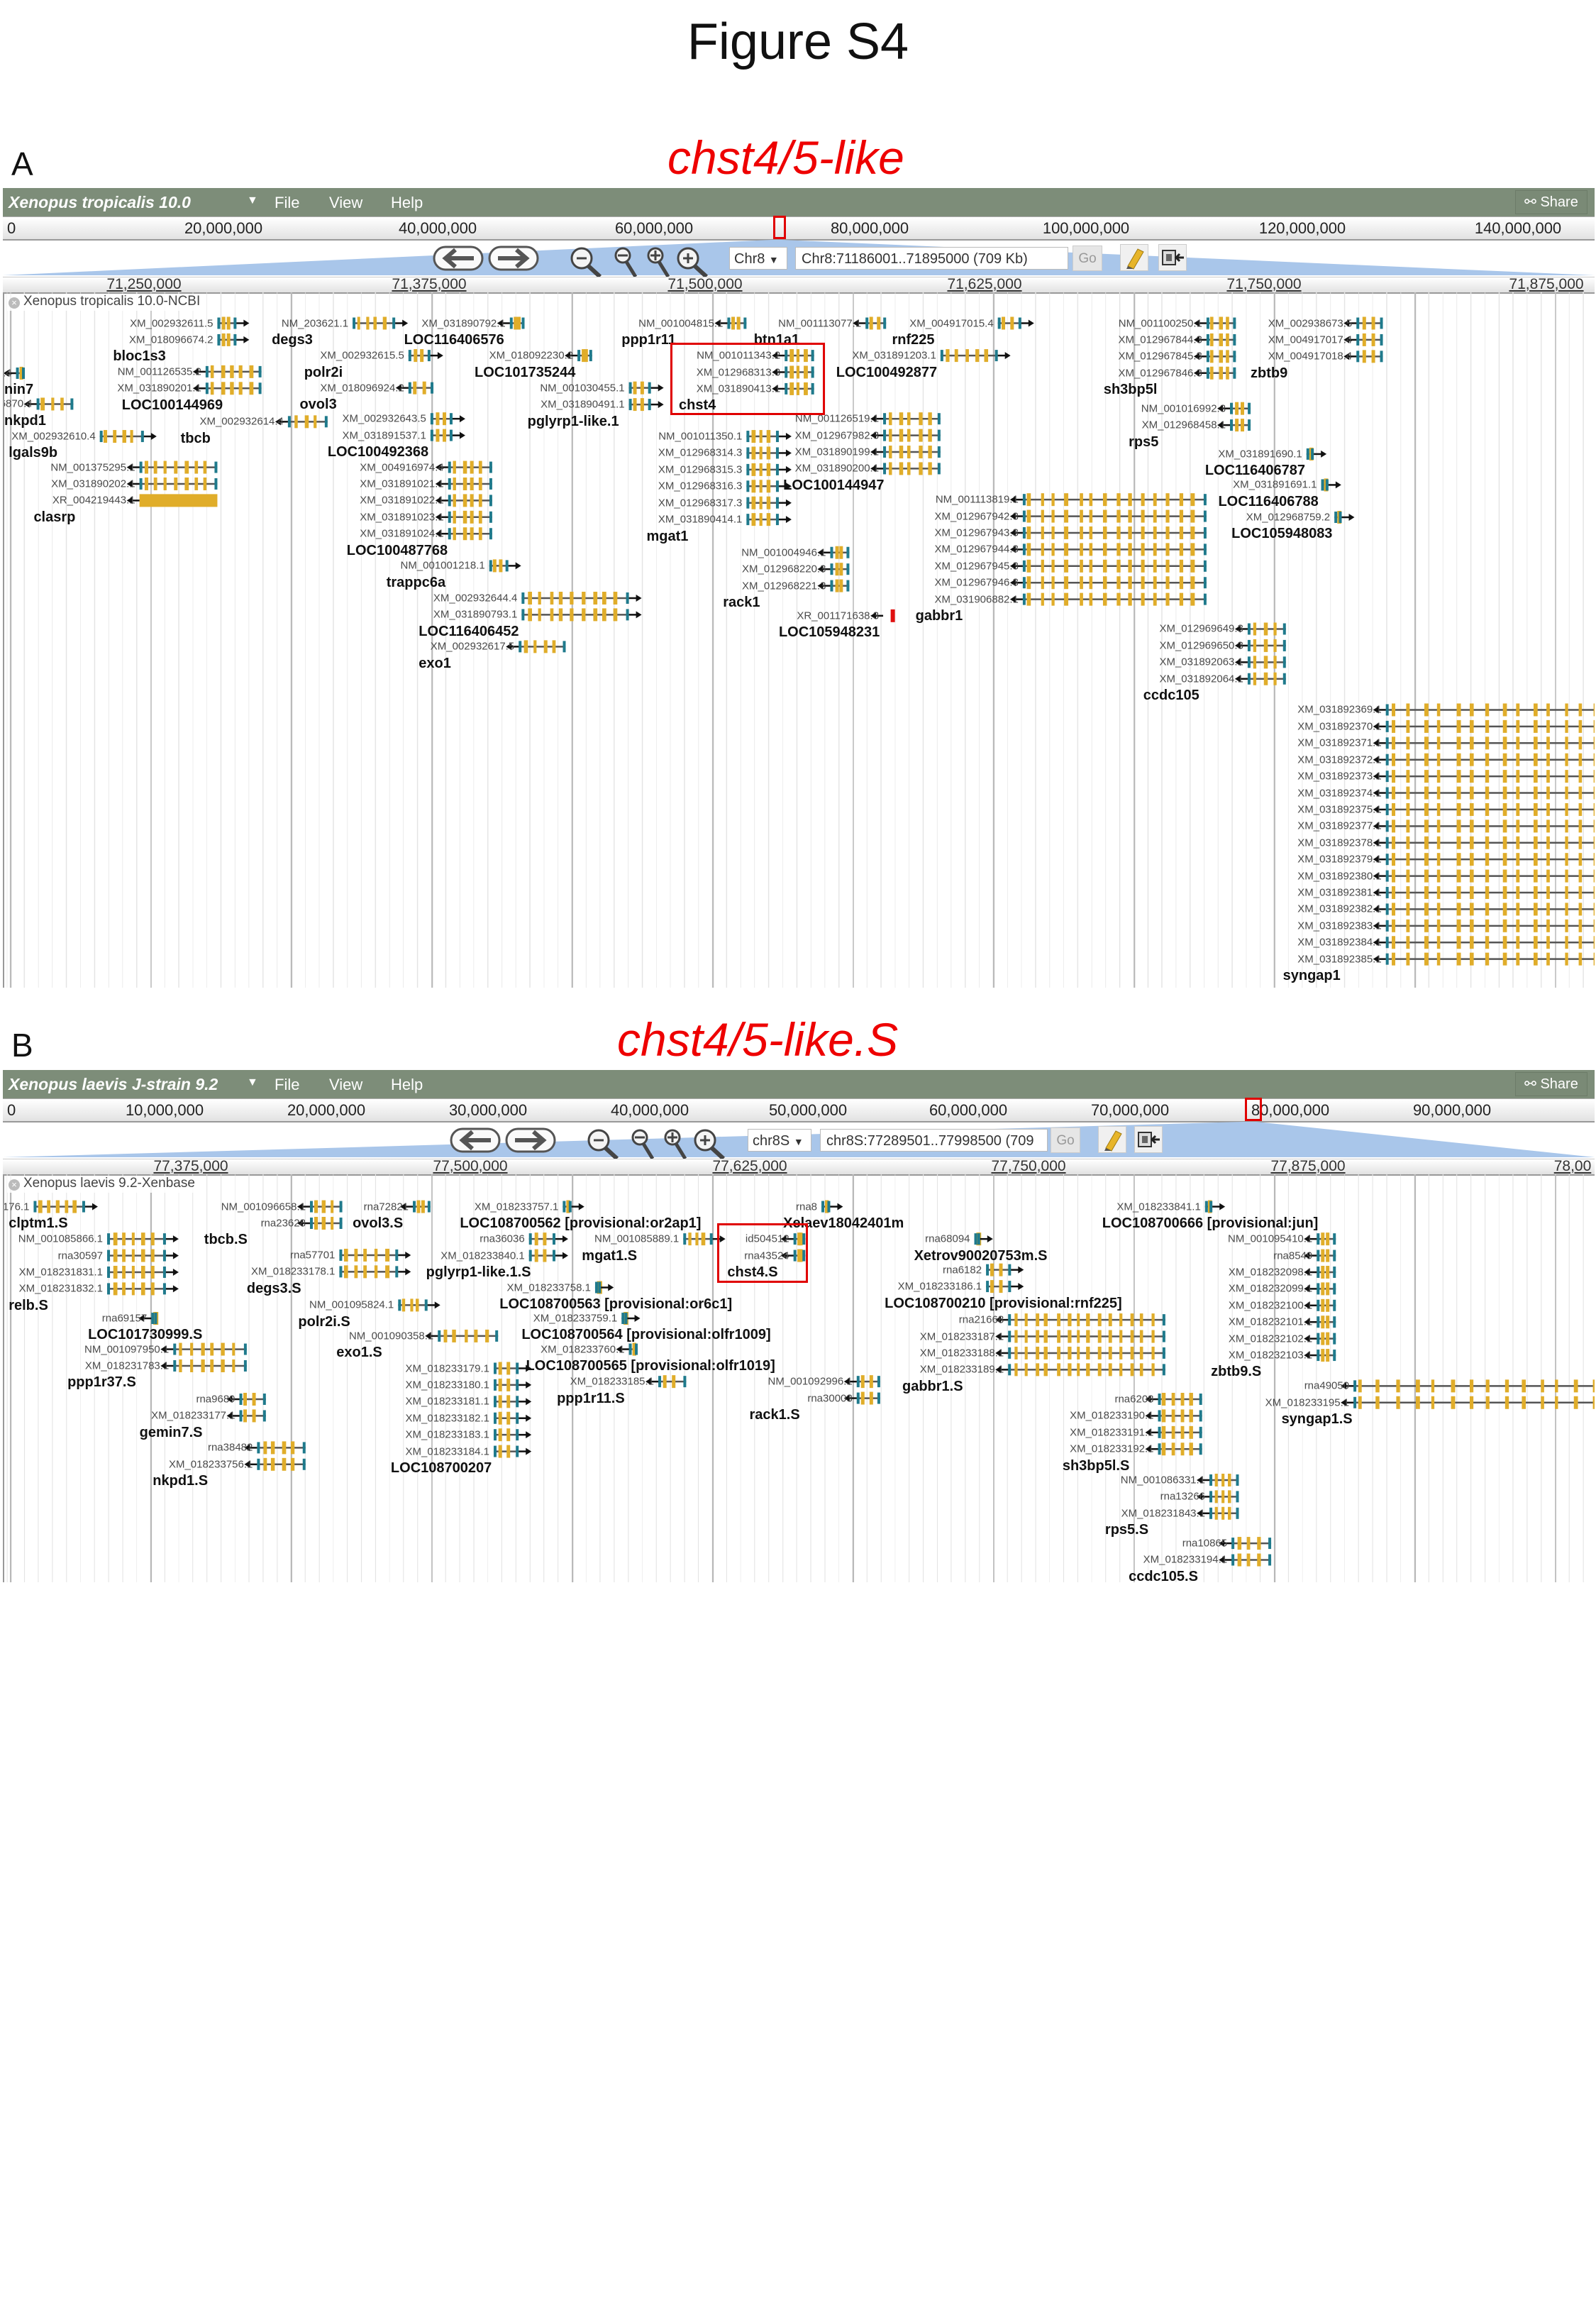 The image size is (1596, 2306). I want to click on transcript-label: XM_031892372.1, so click(1339, 760).